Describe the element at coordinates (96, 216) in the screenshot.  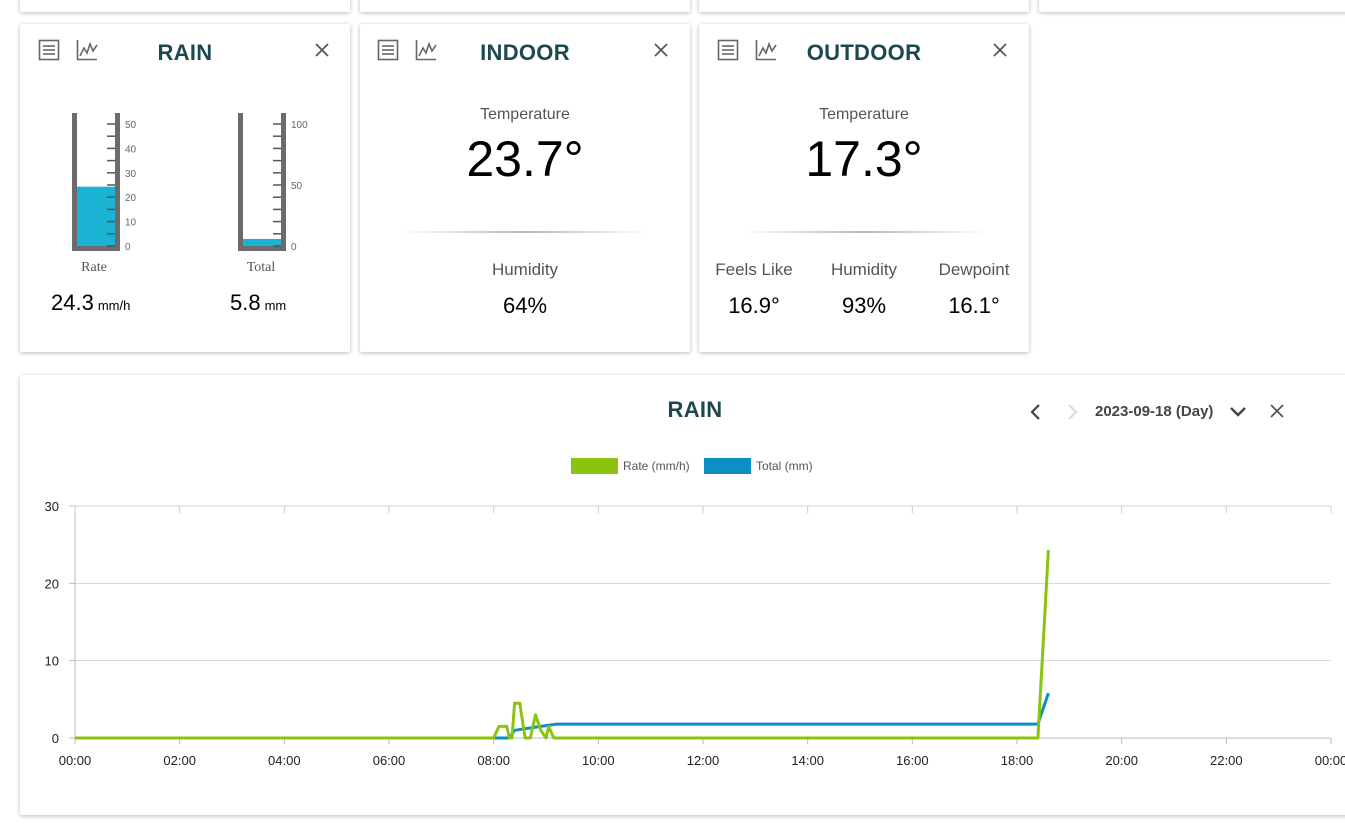
I see `rate-gauge-fill` at that location.